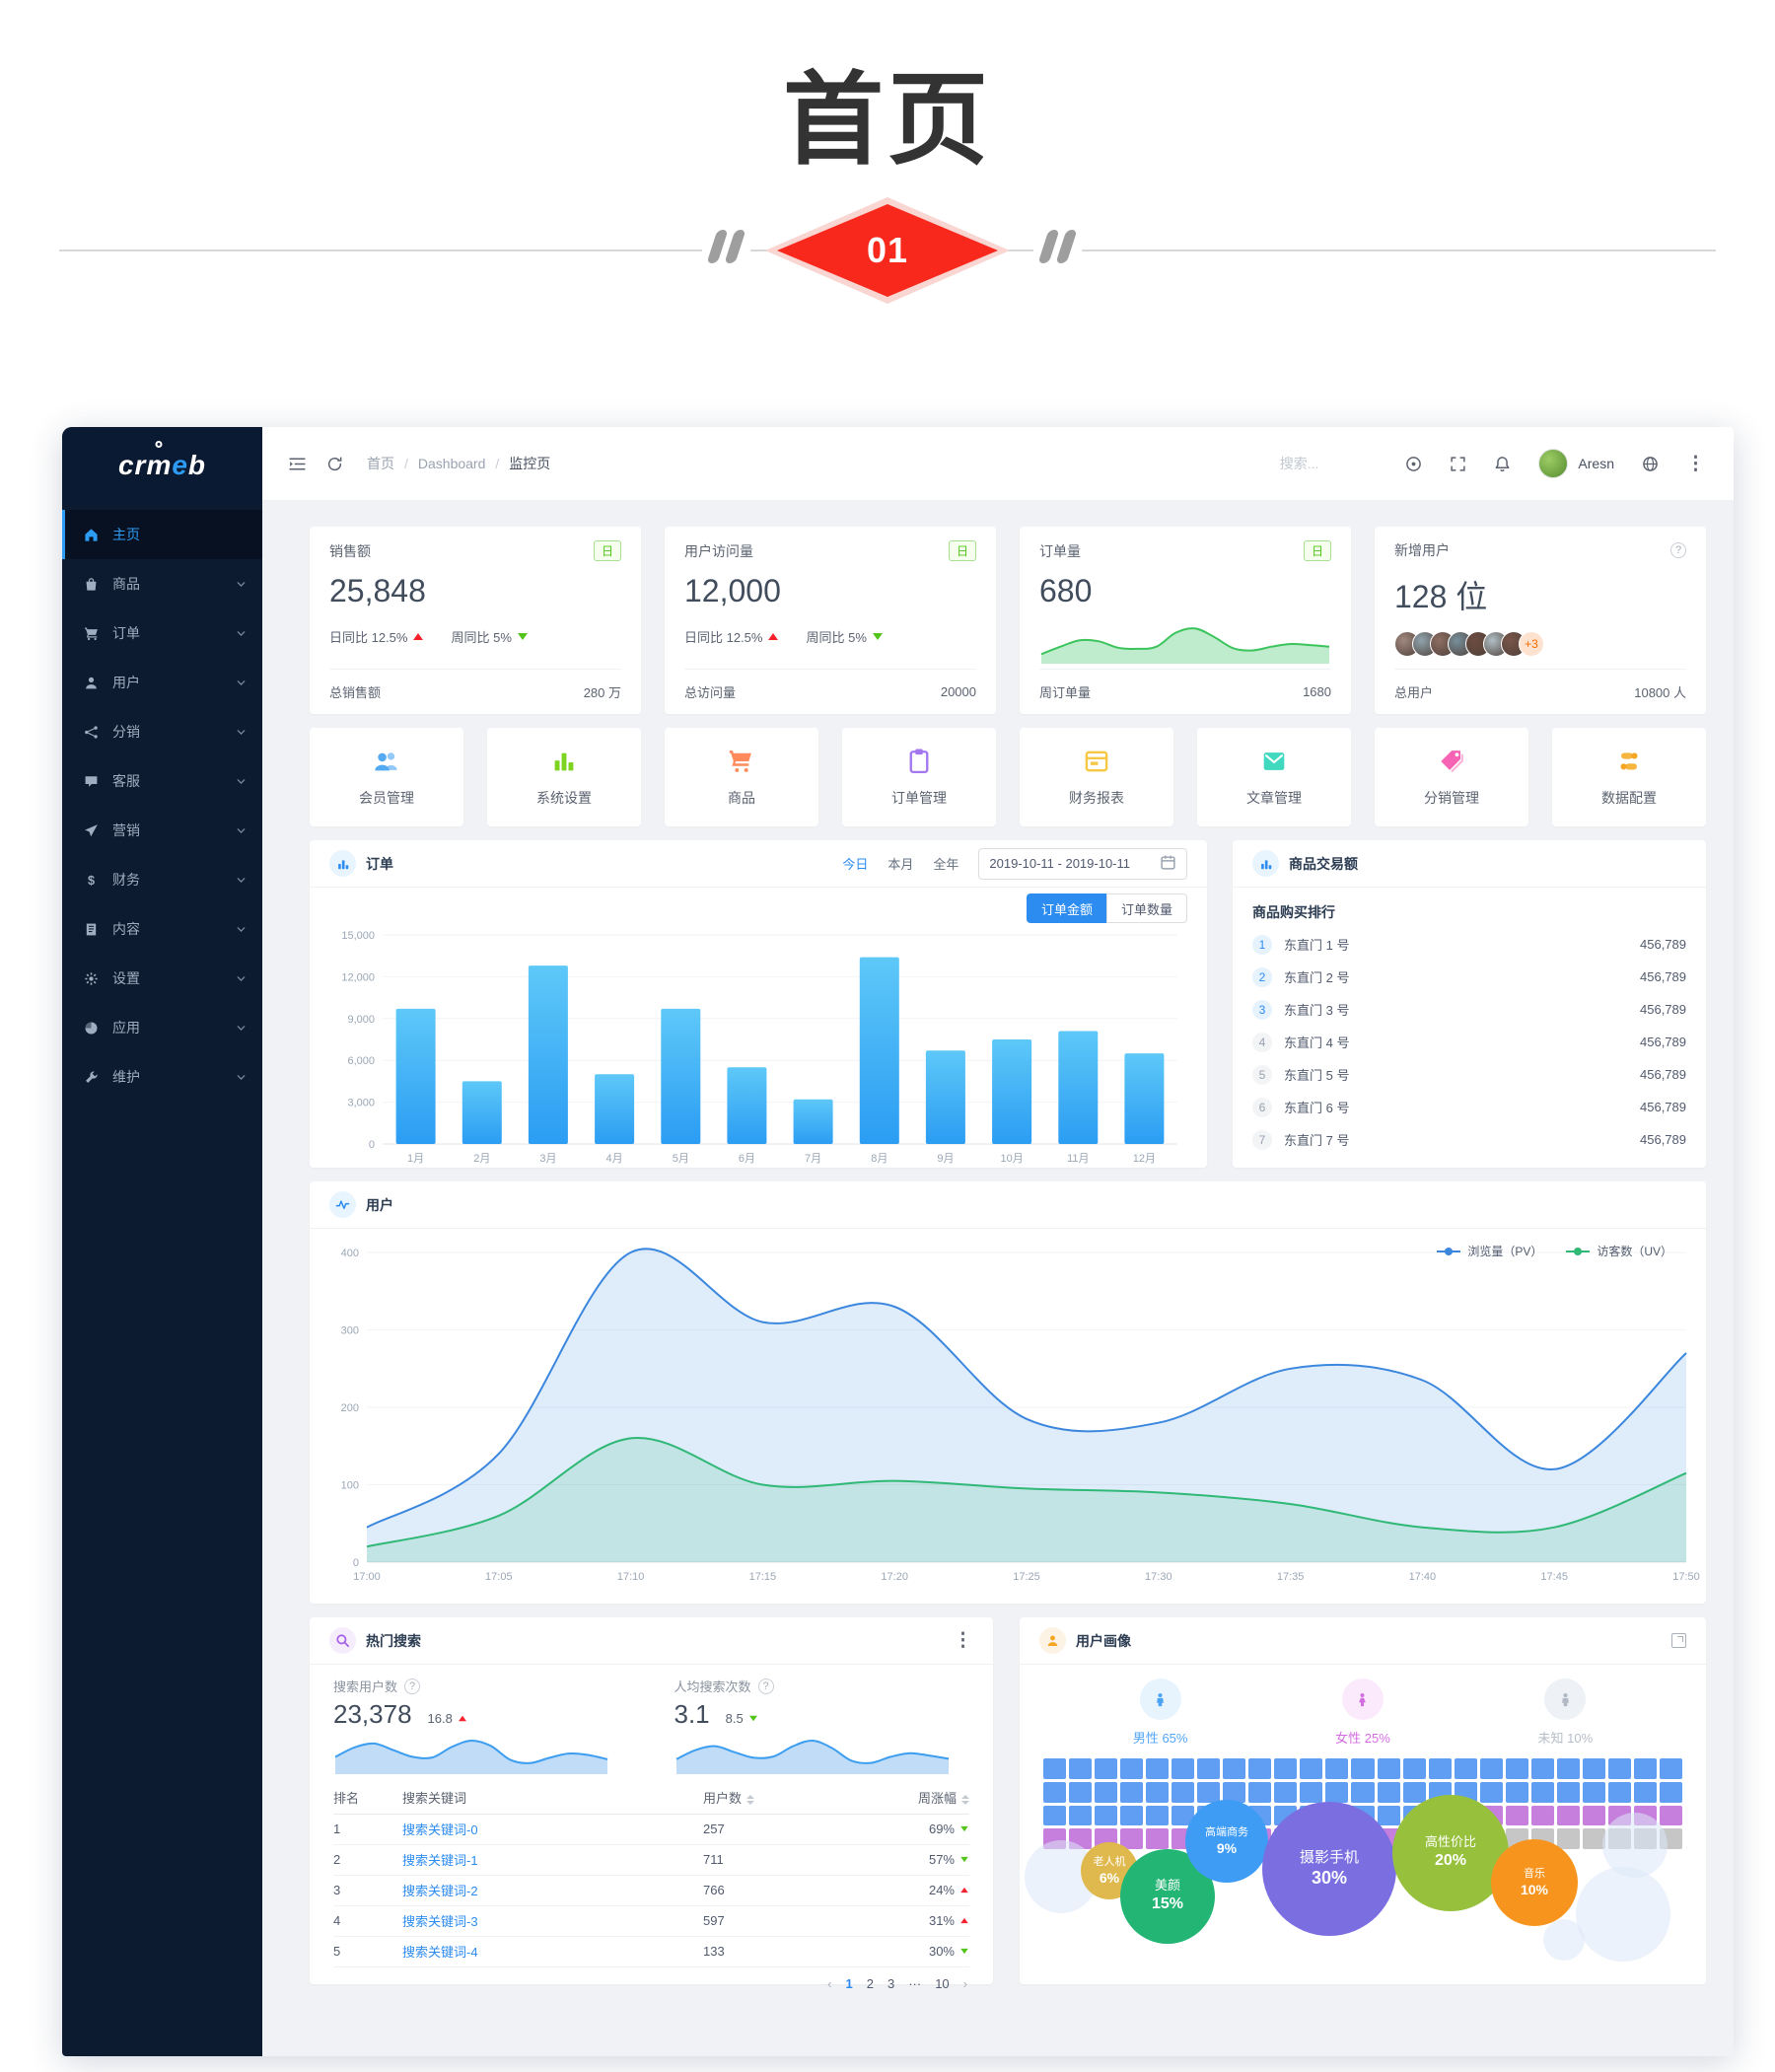  I want to click on page-3: 3, so click(891, 1983).